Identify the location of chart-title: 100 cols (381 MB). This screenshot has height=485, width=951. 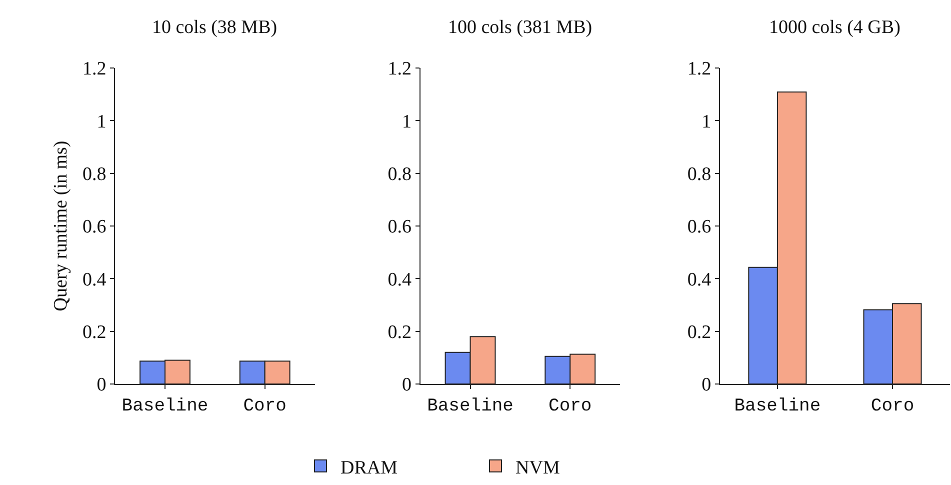
(520, 27).